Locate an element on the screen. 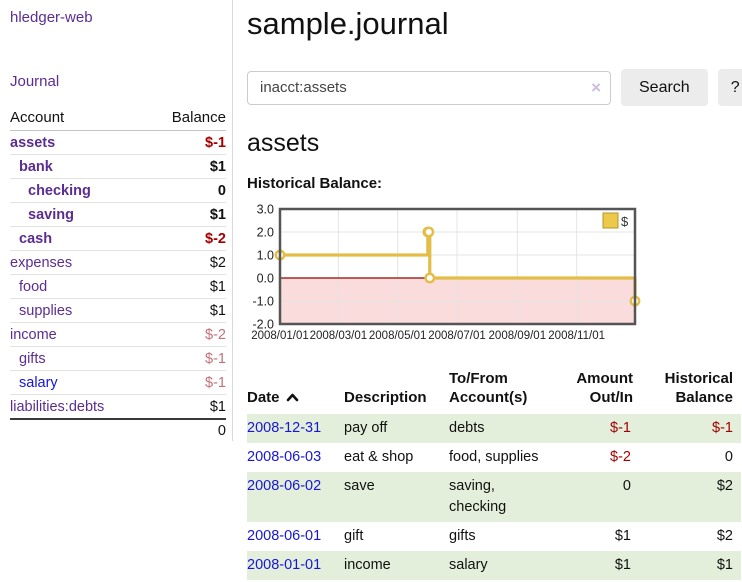 Image resolution: width=742 pixels, height=582 pixels. svg-text: 2008/09/01 is located at coordinates (518, 336).